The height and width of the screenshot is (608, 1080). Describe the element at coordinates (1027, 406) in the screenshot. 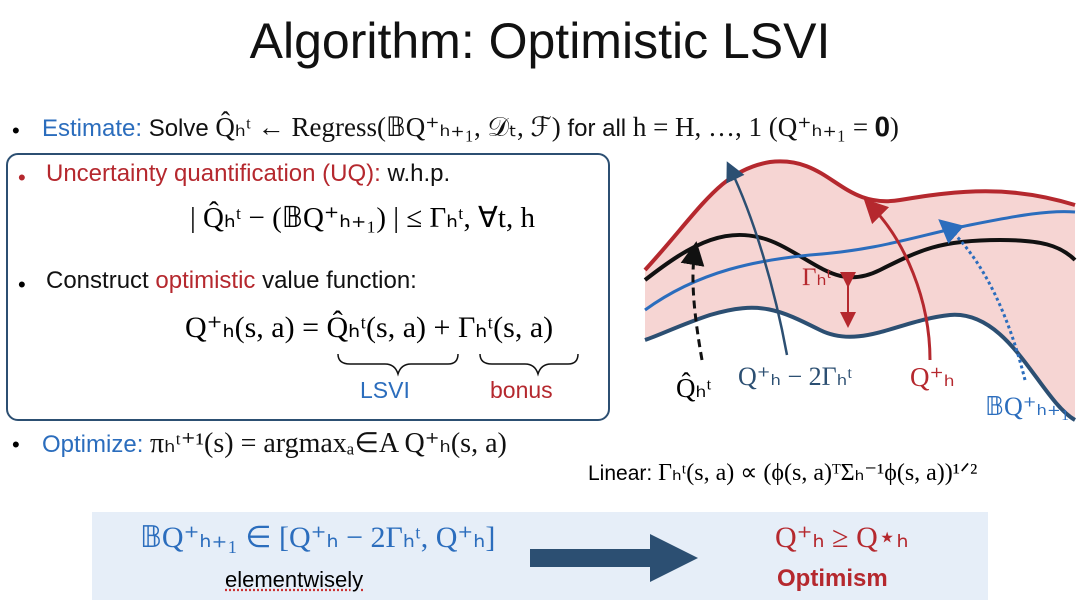

I see `diagram-label: 𝔹Q⁺ₕ₊₁` at that location.